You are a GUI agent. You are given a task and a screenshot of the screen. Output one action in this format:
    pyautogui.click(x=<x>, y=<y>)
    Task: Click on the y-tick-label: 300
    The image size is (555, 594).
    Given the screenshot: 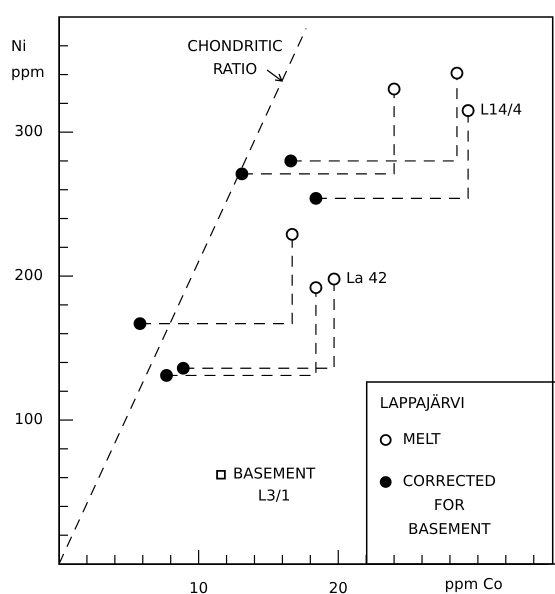 What is the action you would take?
    pyautogui.click(x=28, y=131)
    